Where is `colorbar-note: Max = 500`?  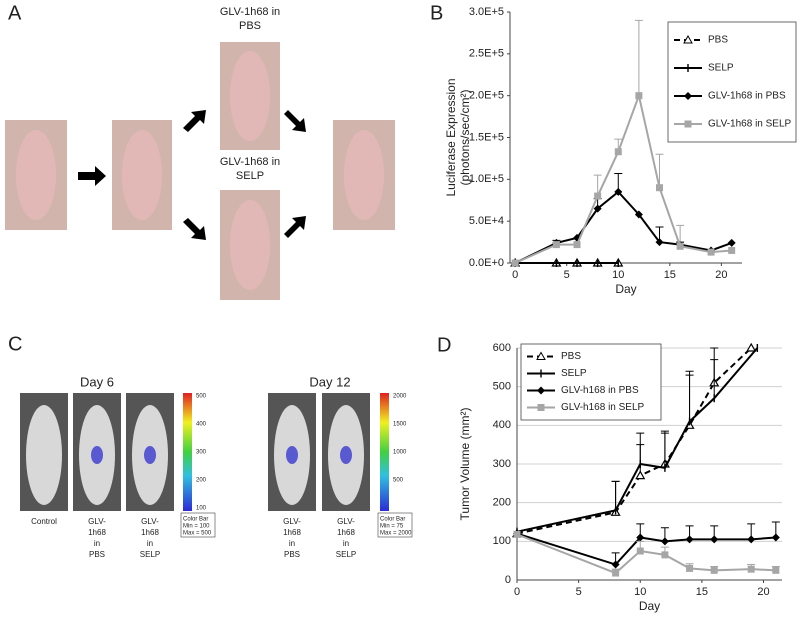 colorbar-note: Max = 500 is located at coordinates (197, 534).